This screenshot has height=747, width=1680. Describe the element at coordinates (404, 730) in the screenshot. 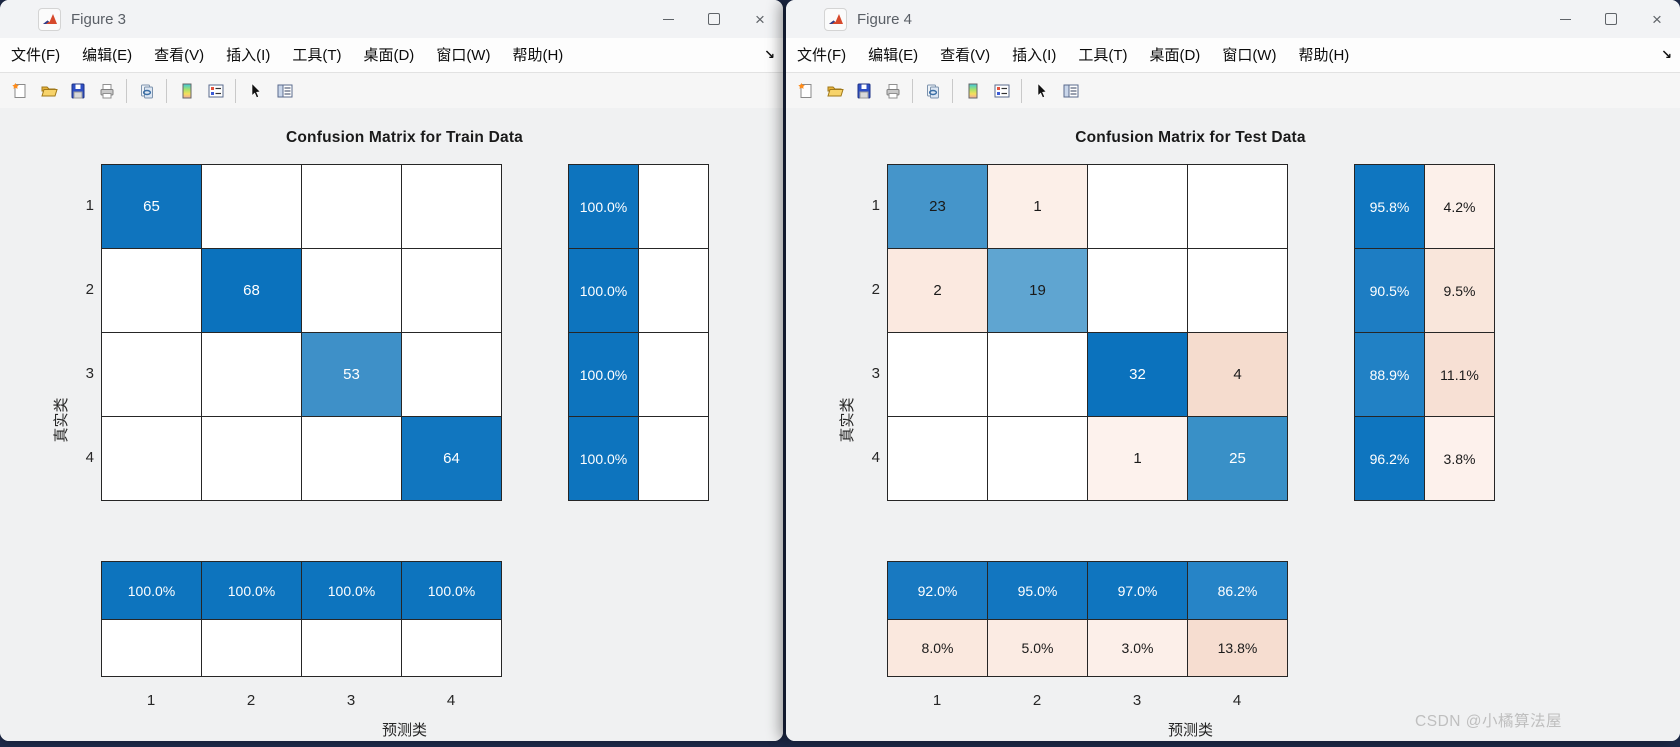

I see `x-axis-label: 预测类` at that location.